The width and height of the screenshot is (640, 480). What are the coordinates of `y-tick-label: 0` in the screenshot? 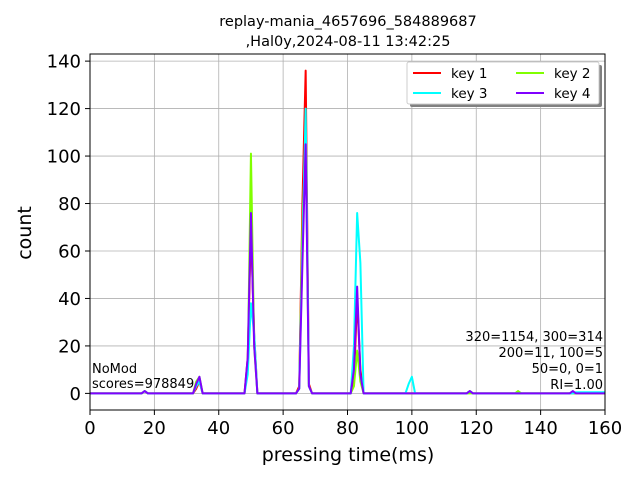 It's located at (75, 394).